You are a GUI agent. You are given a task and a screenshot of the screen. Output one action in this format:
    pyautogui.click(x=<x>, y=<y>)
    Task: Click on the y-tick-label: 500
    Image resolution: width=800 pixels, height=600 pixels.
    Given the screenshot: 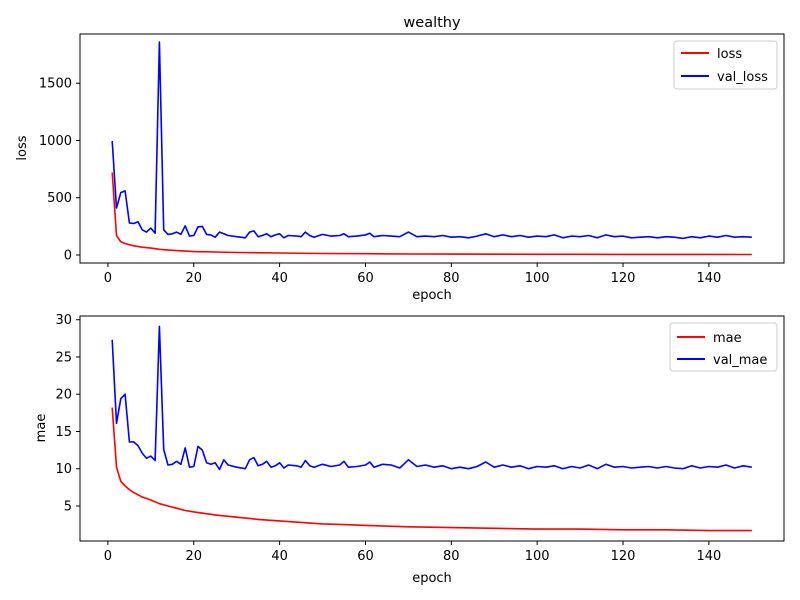 What is the action you would take?
    pyautogui.click(x=59, y=198)
    